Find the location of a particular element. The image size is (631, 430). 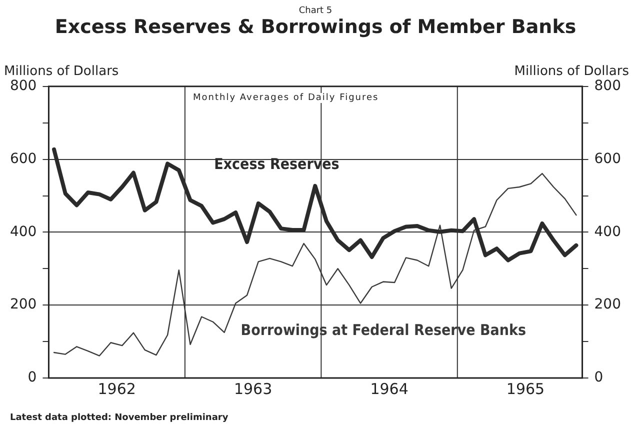

y-axis-title: Millions of Dollars is located at coordinates (61, 71).